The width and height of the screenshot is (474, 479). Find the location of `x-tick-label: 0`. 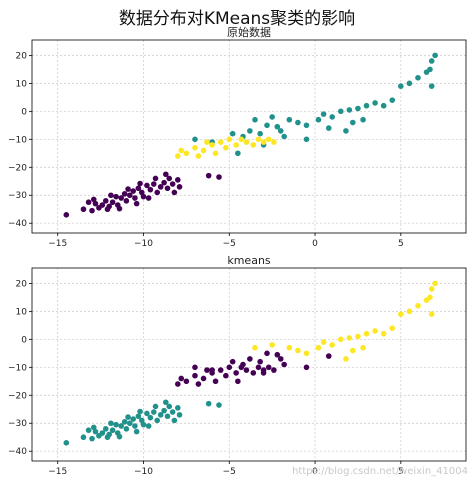

x-tick-label: 0 is located at coordinates (315, 472).